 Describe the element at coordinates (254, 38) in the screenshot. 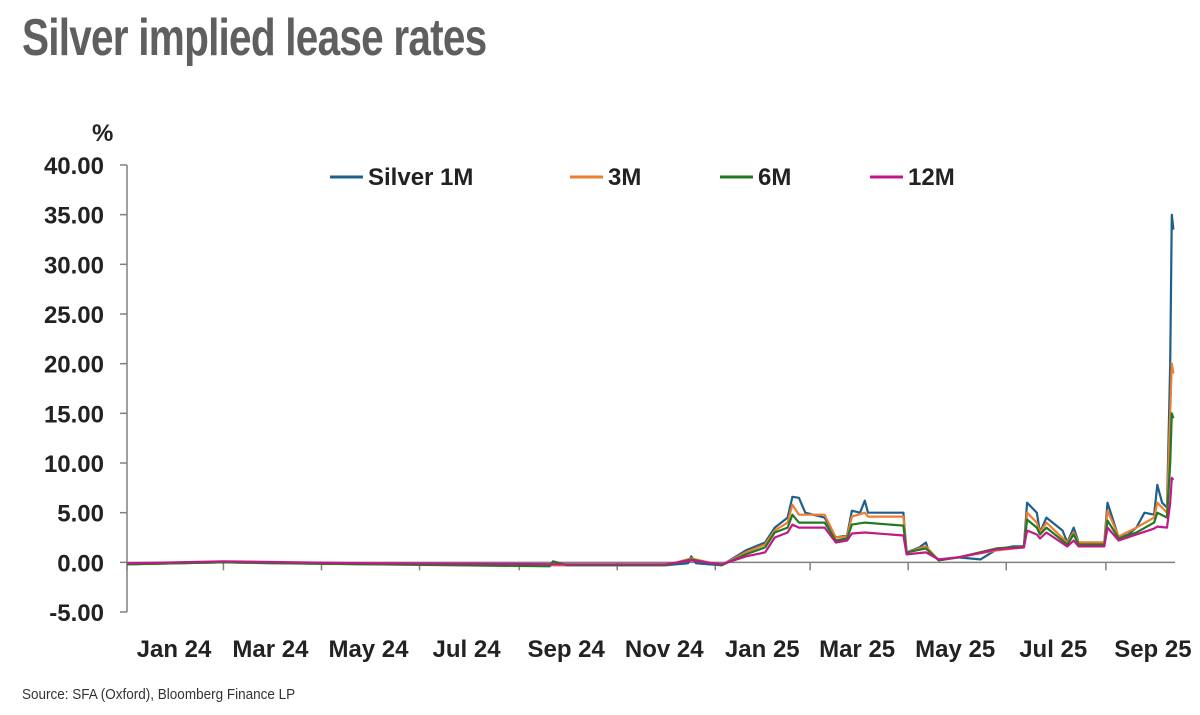

I see `chart-title: Silver implied lease rates` at that location.